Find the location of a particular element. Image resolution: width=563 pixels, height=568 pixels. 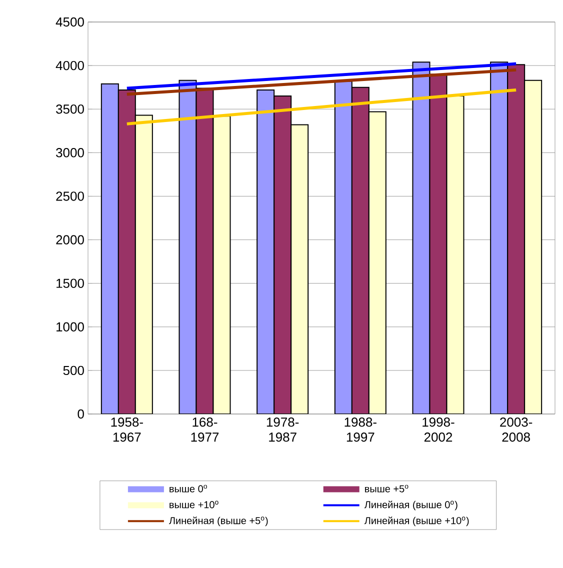

legend-label: выше +10$^{o}$ is located at coordinates (194, 504).